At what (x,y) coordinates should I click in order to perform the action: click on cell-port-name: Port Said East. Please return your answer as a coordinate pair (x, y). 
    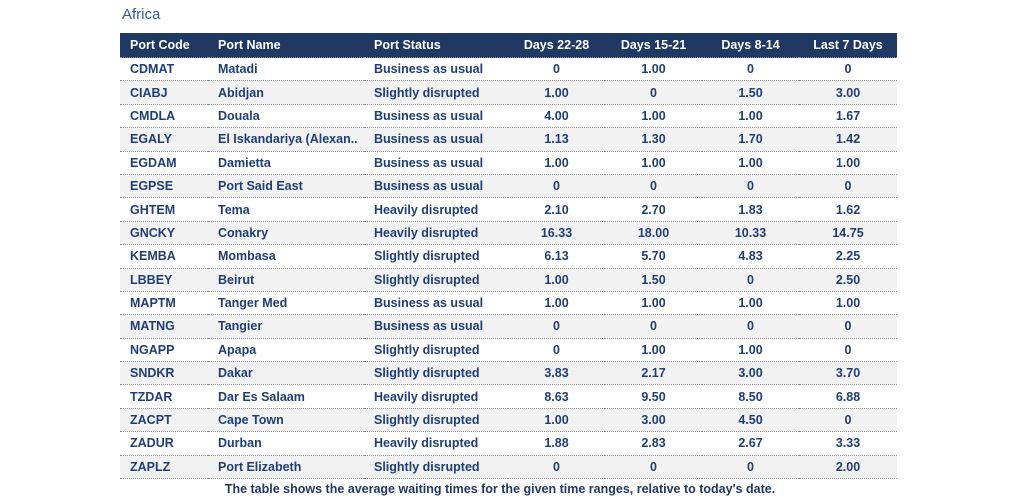
    Looking at the image, I should click on (286, 186).